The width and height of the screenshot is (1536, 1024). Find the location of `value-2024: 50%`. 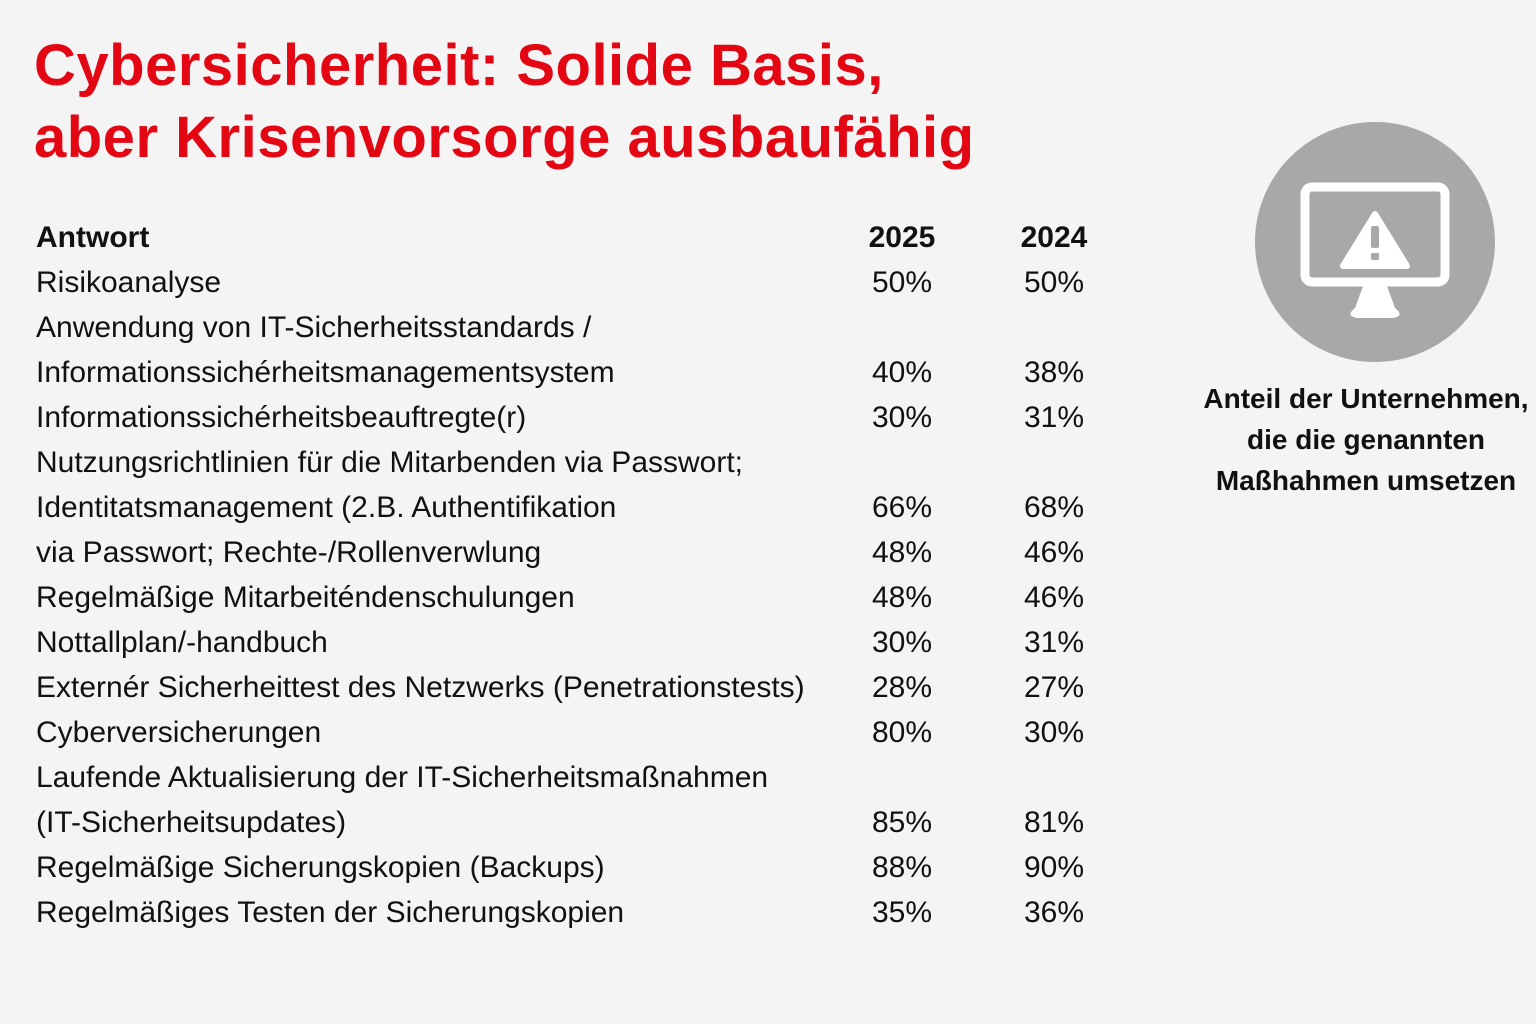

value-2024: 50% is located at coordinates (1054, 282).